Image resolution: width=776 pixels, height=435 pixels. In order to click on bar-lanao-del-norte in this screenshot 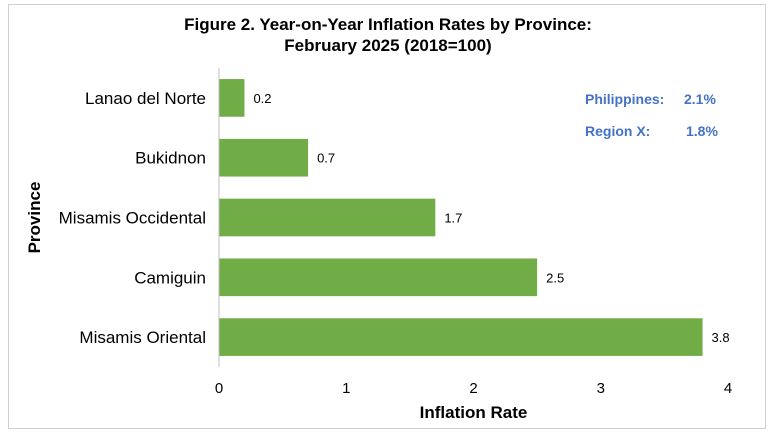, I will do `click(232, 98)`.